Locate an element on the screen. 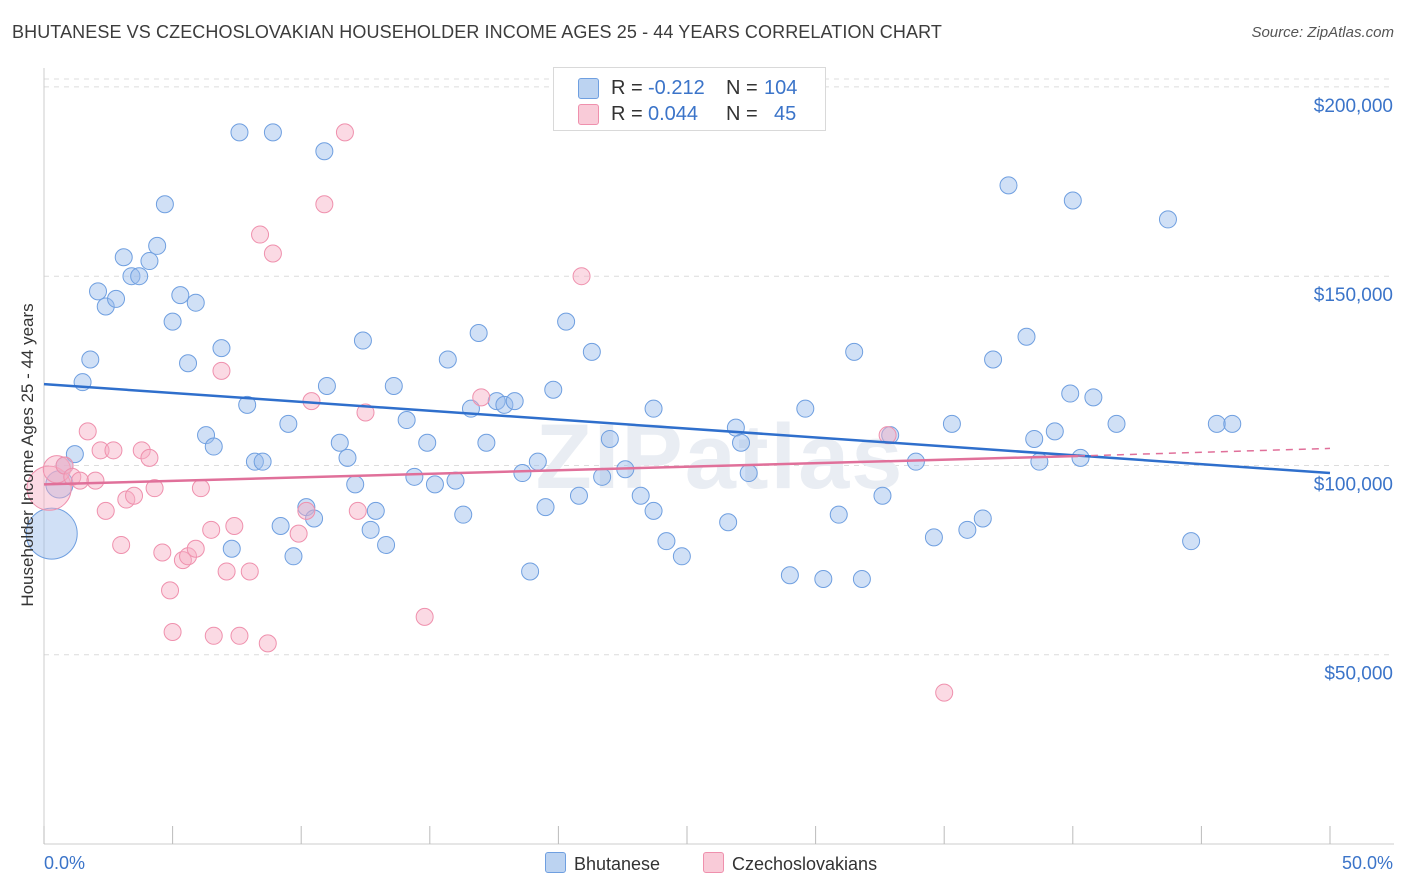 The image size is (1406, 892). y-tick-label: $50,000 is located at coordinates (1358, 674).